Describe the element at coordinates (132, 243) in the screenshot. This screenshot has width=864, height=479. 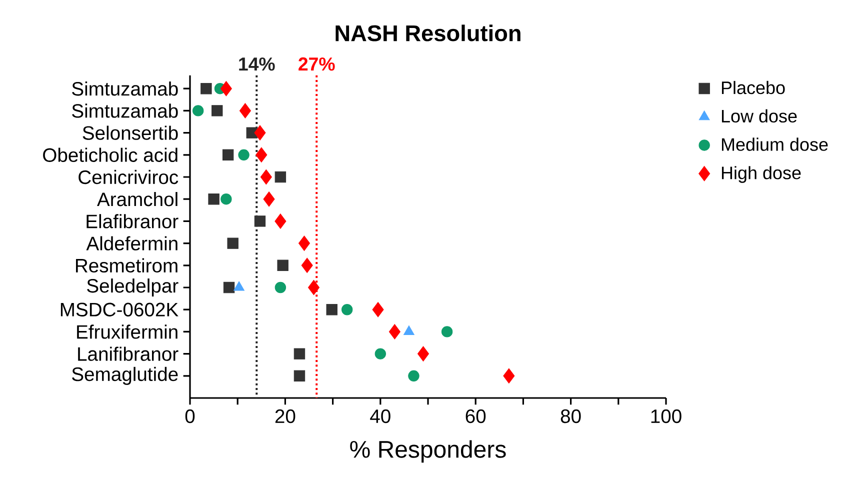
I see `y-tick-label: Aldefermin` at that location.